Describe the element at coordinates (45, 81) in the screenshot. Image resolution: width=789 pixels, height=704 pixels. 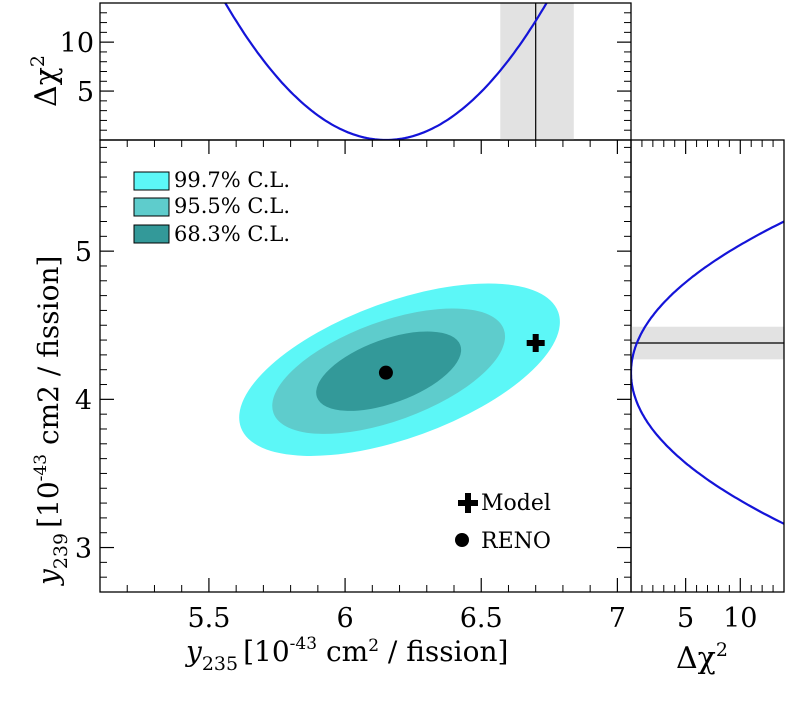
I see `top-y-axis-title: Δχ2` at that location.